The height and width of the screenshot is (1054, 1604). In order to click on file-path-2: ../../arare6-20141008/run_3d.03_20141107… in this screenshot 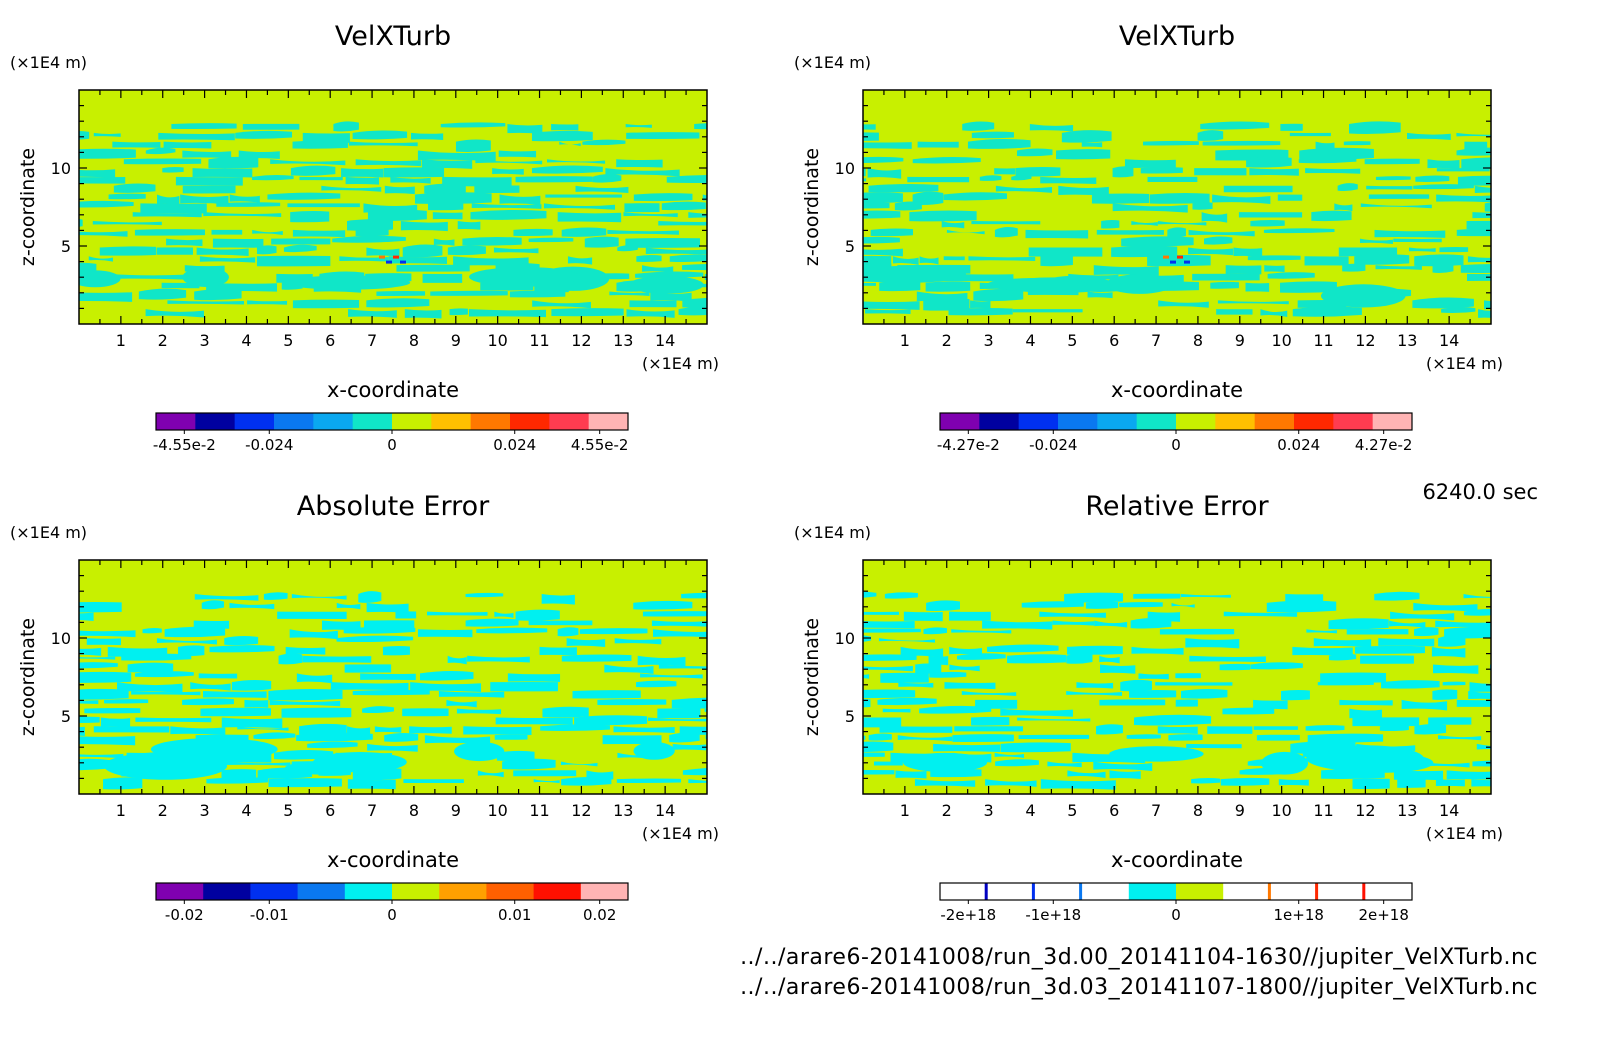, I will do `click(1139, 987)`.